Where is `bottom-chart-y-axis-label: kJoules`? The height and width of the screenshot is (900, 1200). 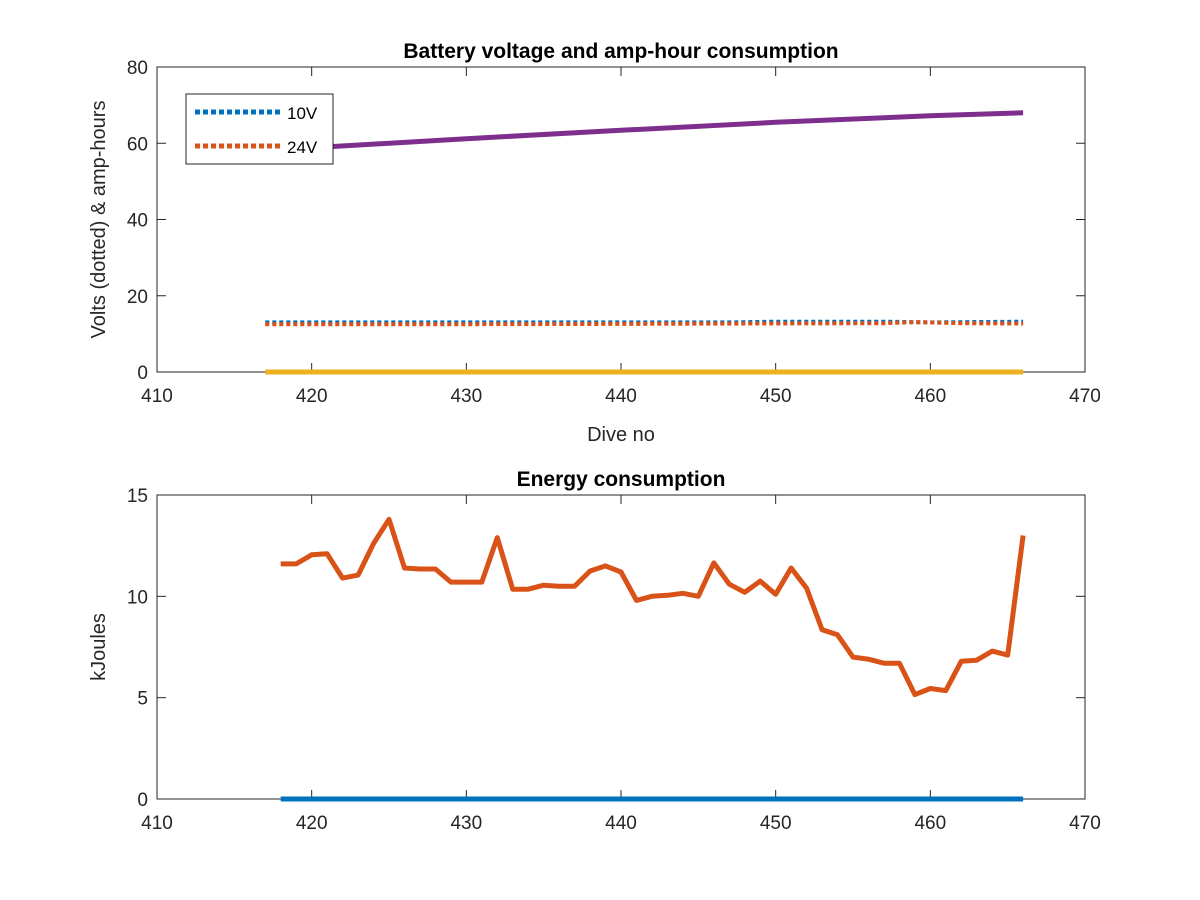
bottom-chart-y-axis-label: kJoules is located at coordinates (99, 647).